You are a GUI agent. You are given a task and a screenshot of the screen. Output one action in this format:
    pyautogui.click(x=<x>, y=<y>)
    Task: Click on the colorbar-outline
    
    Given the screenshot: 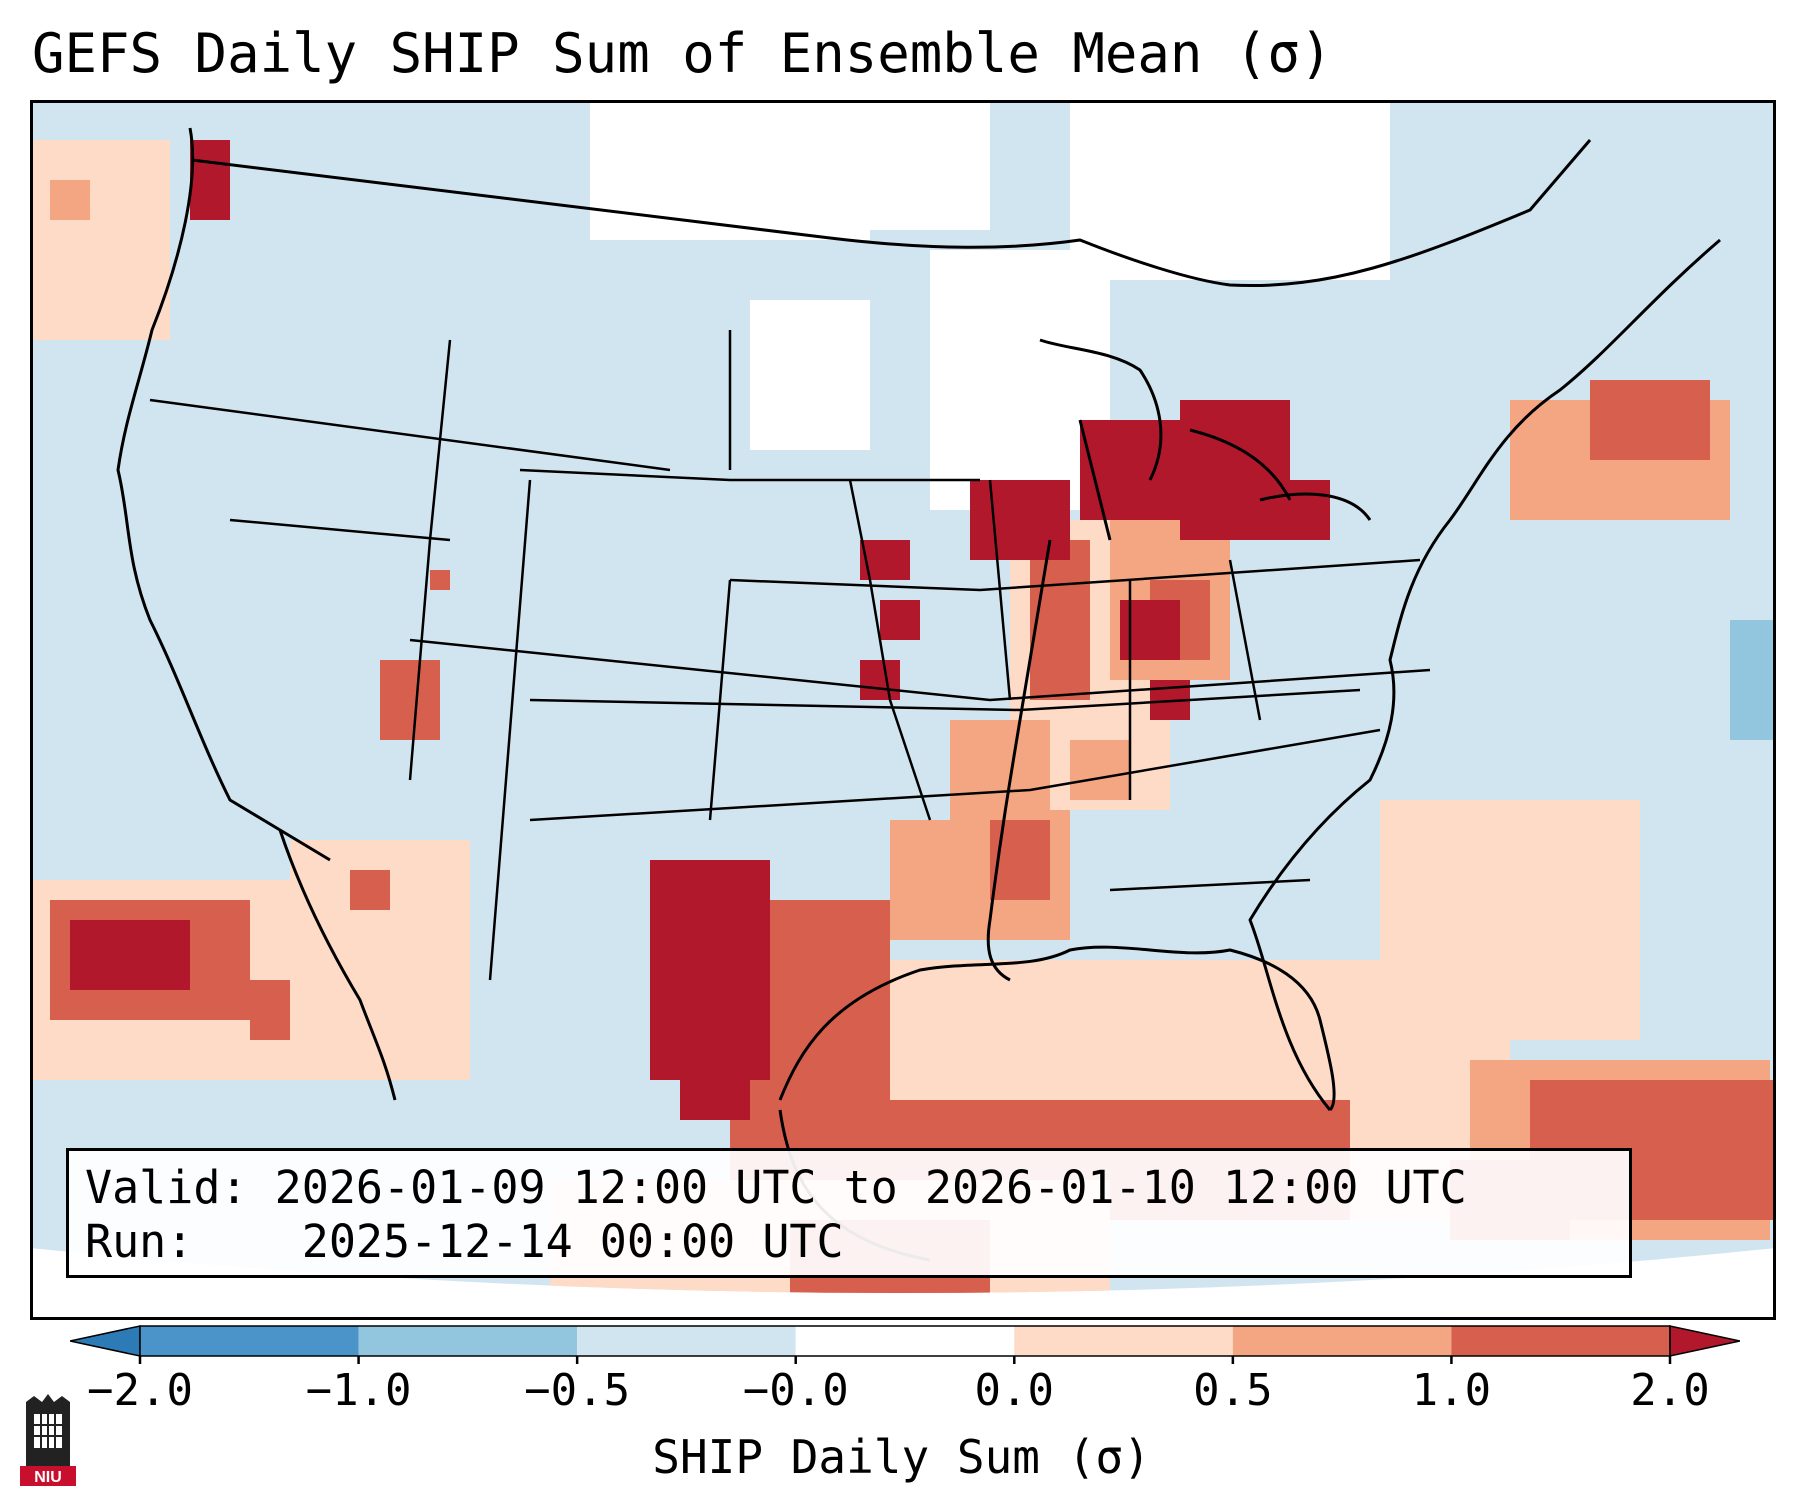 What is the action you would take?
    pyautogui.click(x=905, y=1341)
    